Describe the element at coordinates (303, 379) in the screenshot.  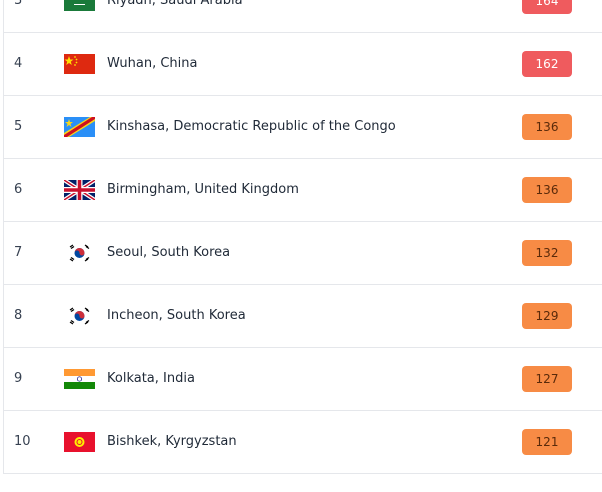
I see `table-row: 9 Kolkata, India 127` at that location.